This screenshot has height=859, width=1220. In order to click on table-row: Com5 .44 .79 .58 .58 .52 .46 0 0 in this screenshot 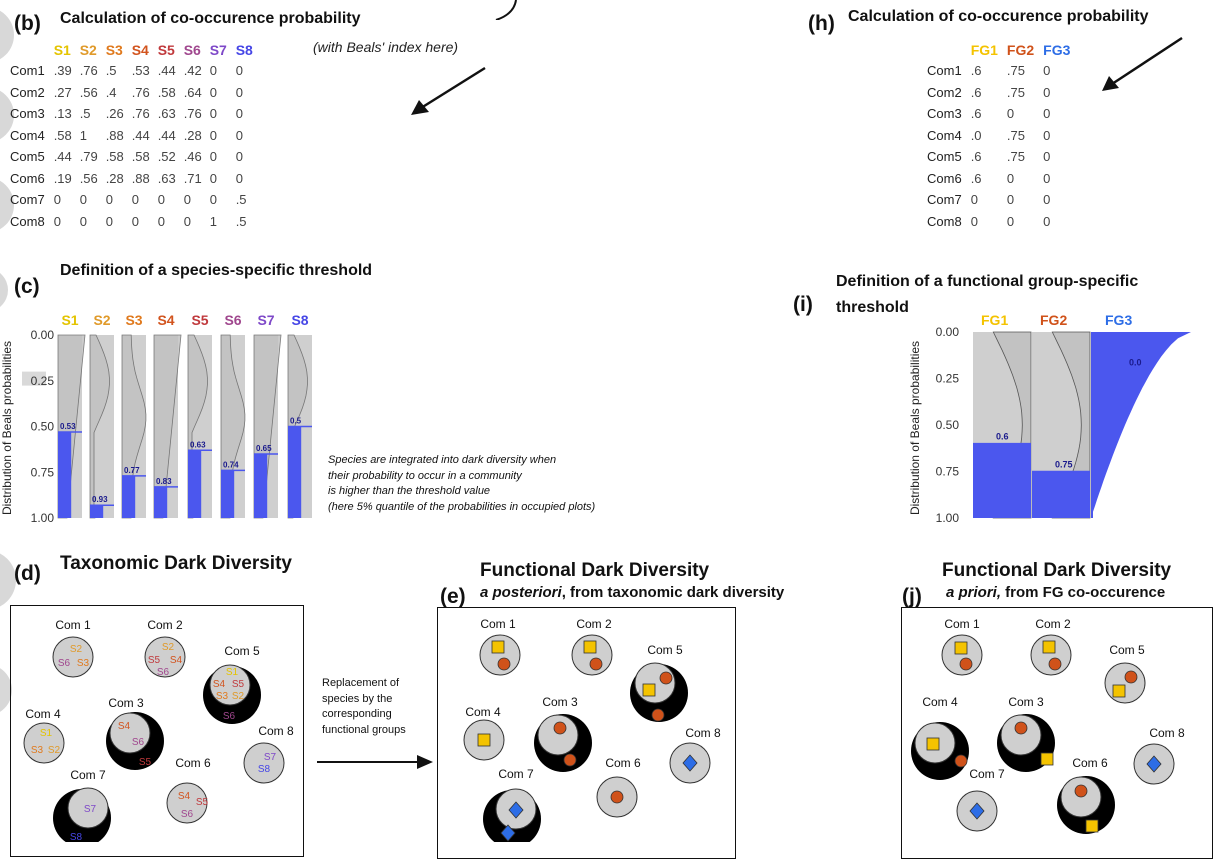, I will do `click(133, 157)`.